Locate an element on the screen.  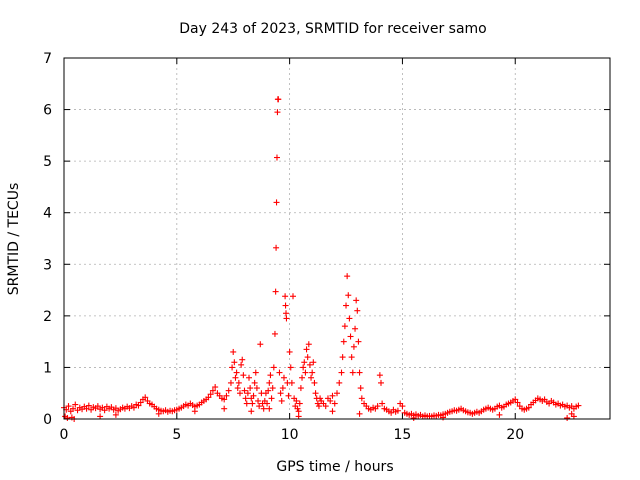
y-axis-label: SRMTID / TECUs is located at coordinates (14, 239).